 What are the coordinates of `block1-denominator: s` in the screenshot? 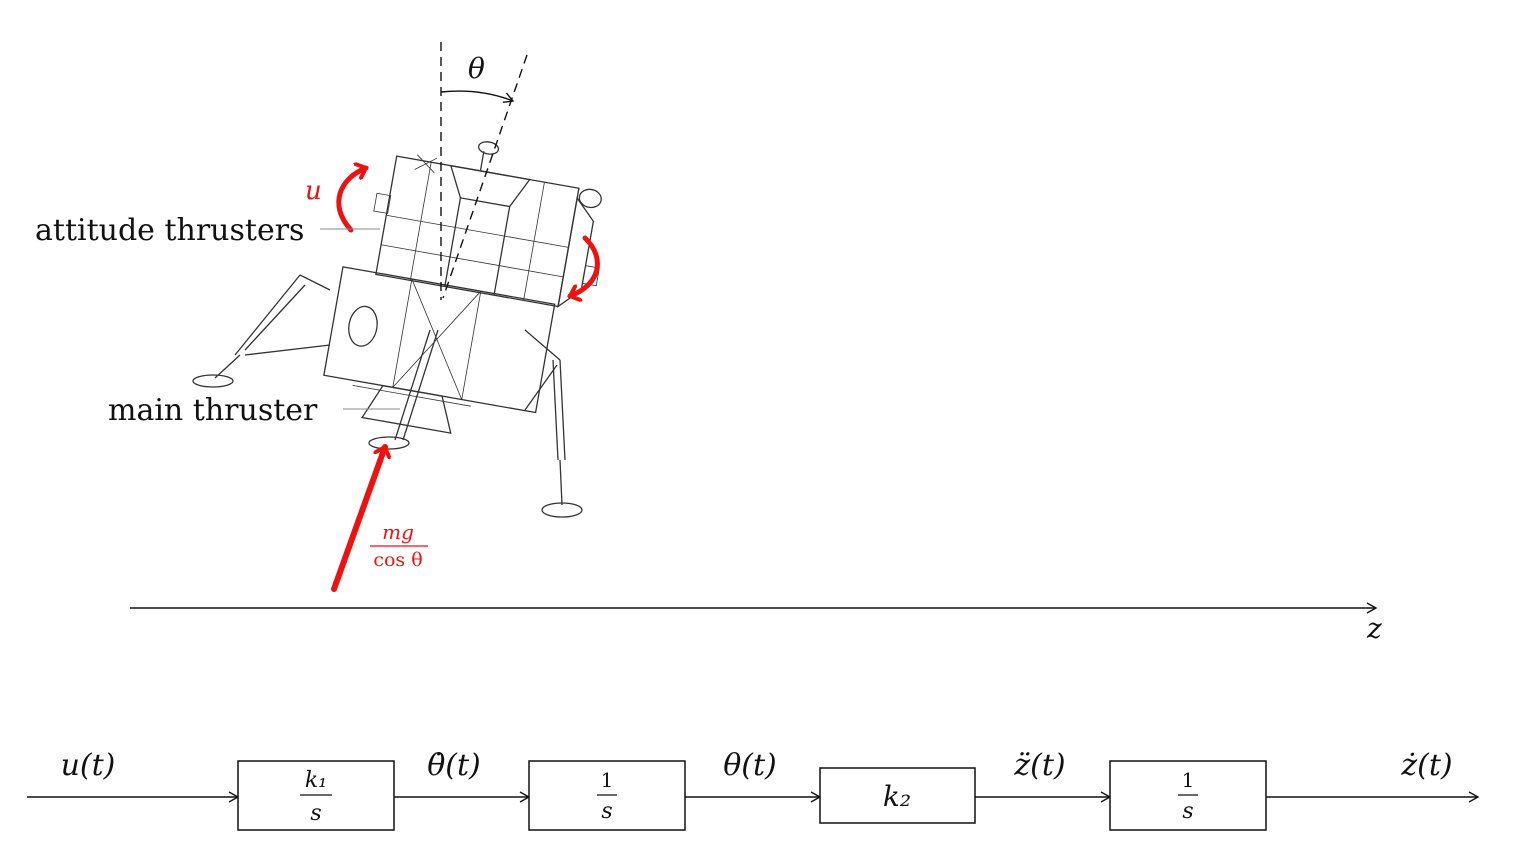 It's located at (315, 813).